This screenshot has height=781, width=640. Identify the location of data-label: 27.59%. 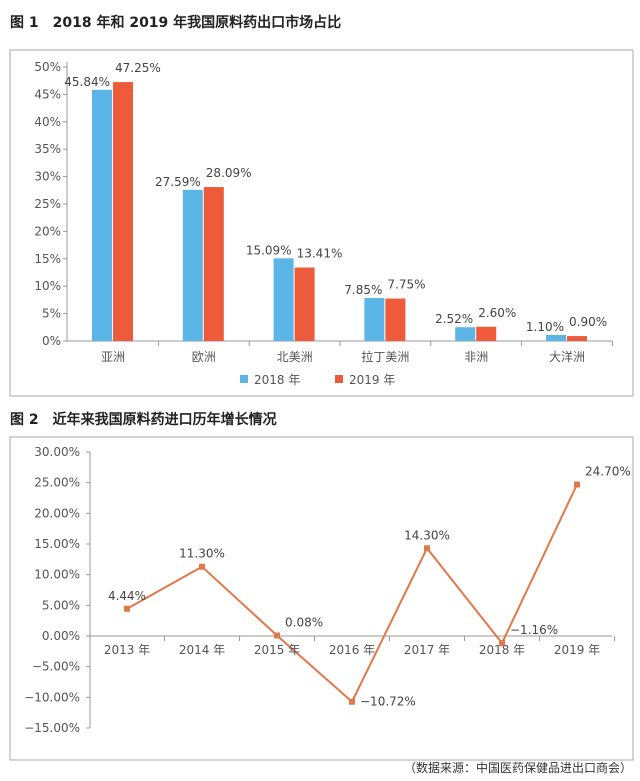
(178, 182).